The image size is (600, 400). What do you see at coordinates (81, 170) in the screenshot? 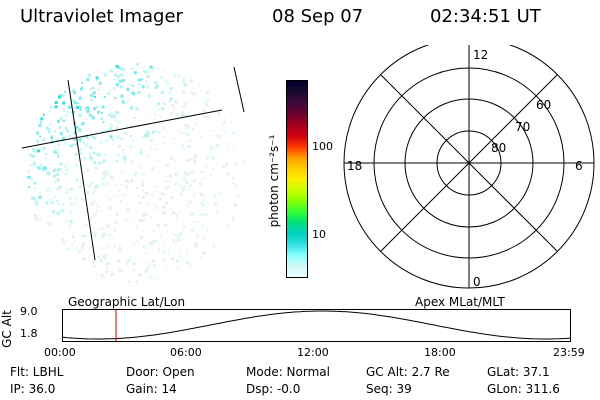
I see `geographic-meridian-line` at bounding box center [81, 170].